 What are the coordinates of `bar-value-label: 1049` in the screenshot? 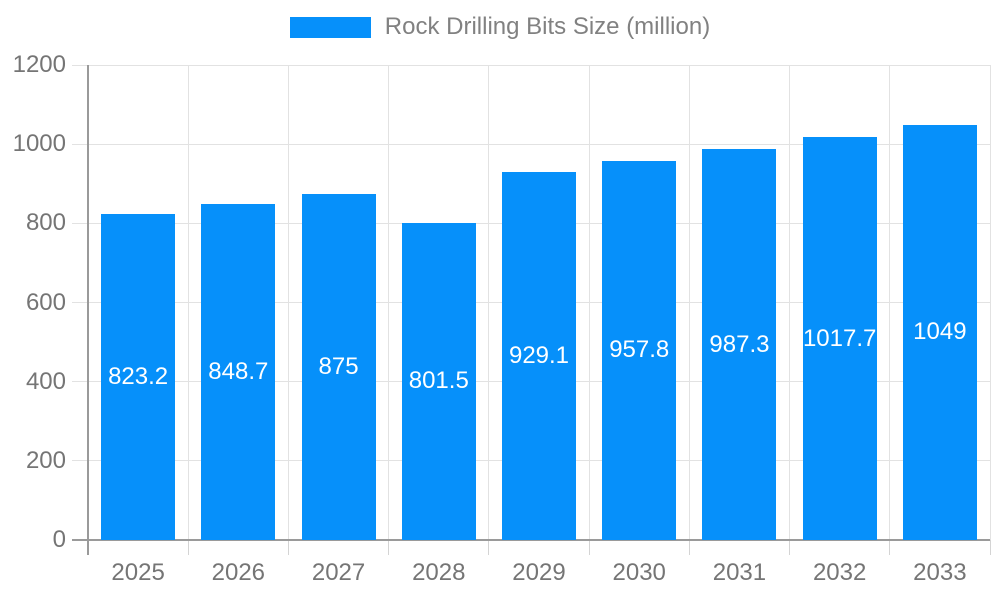 It's located at (940, 332).